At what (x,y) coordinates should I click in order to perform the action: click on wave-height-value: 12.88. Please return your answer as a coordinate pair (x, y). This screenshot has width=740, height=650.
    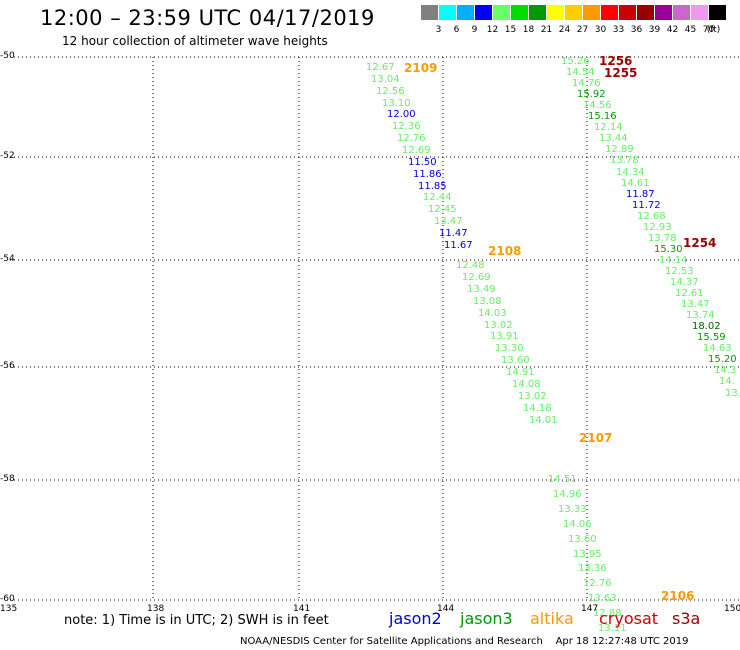
    Looking at the image, I should click on (607, 613).